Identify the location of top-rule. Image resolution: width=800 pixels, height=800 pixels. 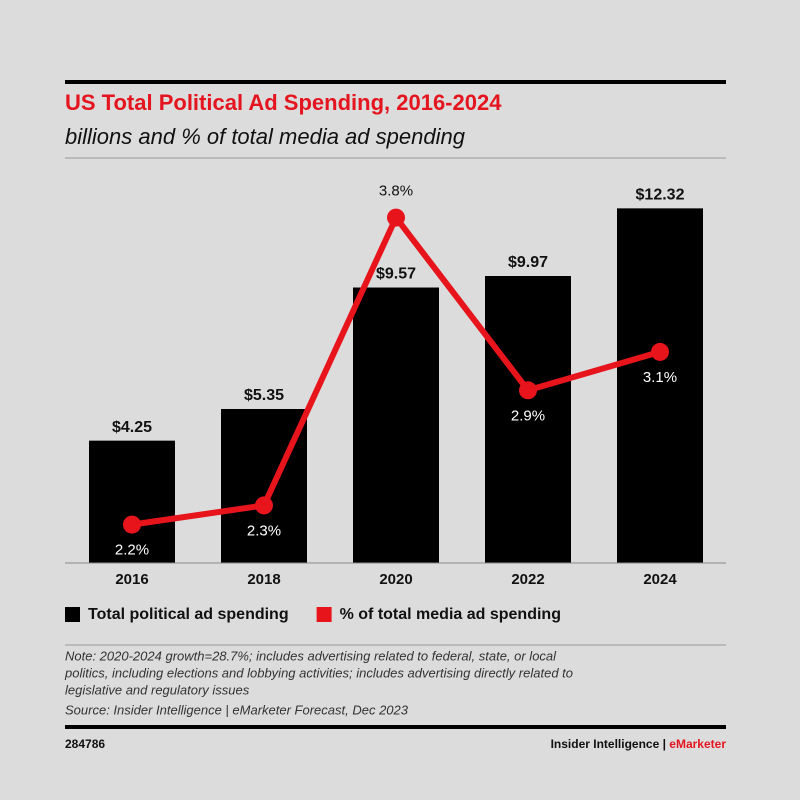
(395, 82).